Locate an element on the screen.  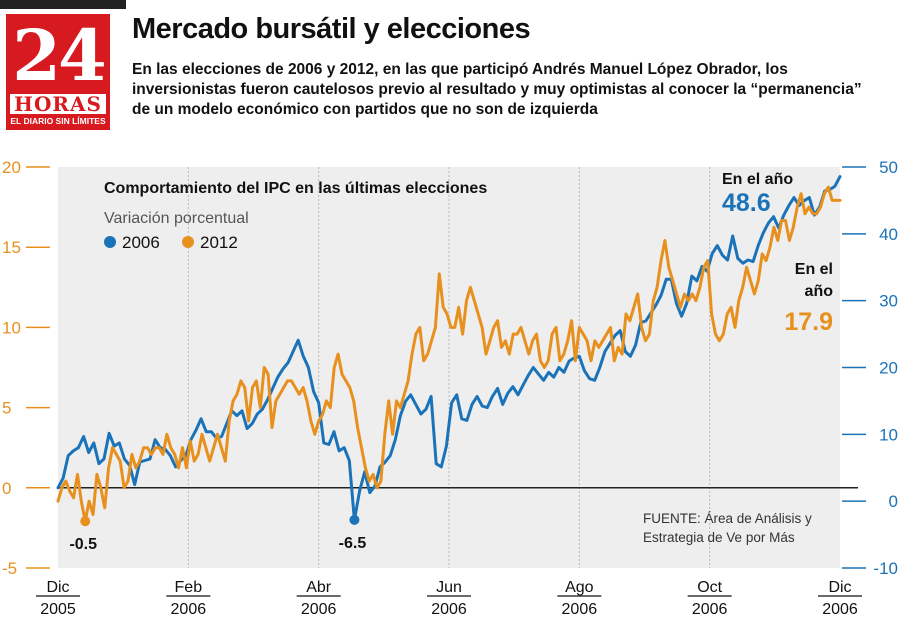
annotation-marker-2012 is located at coordinates (85, 521).